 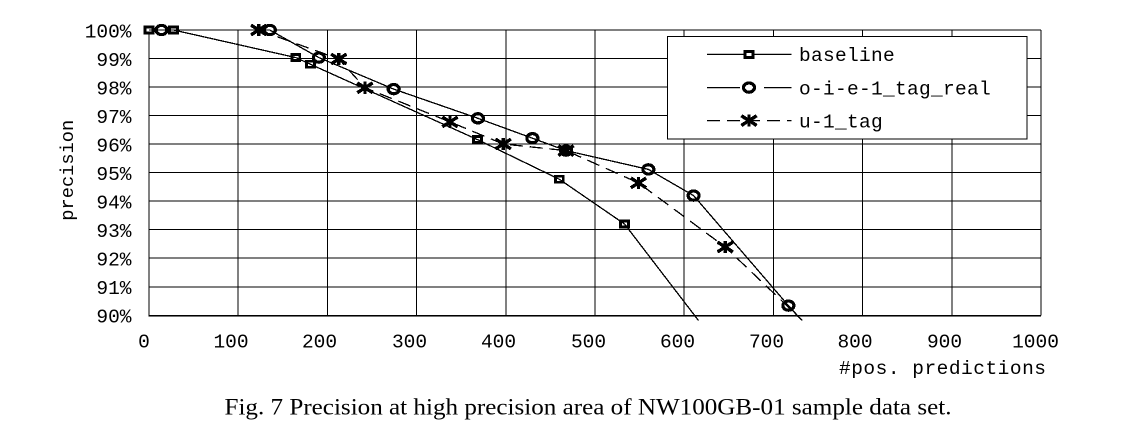 I want to click on svg-text: u-1_tag, so click(x=841, y=122).